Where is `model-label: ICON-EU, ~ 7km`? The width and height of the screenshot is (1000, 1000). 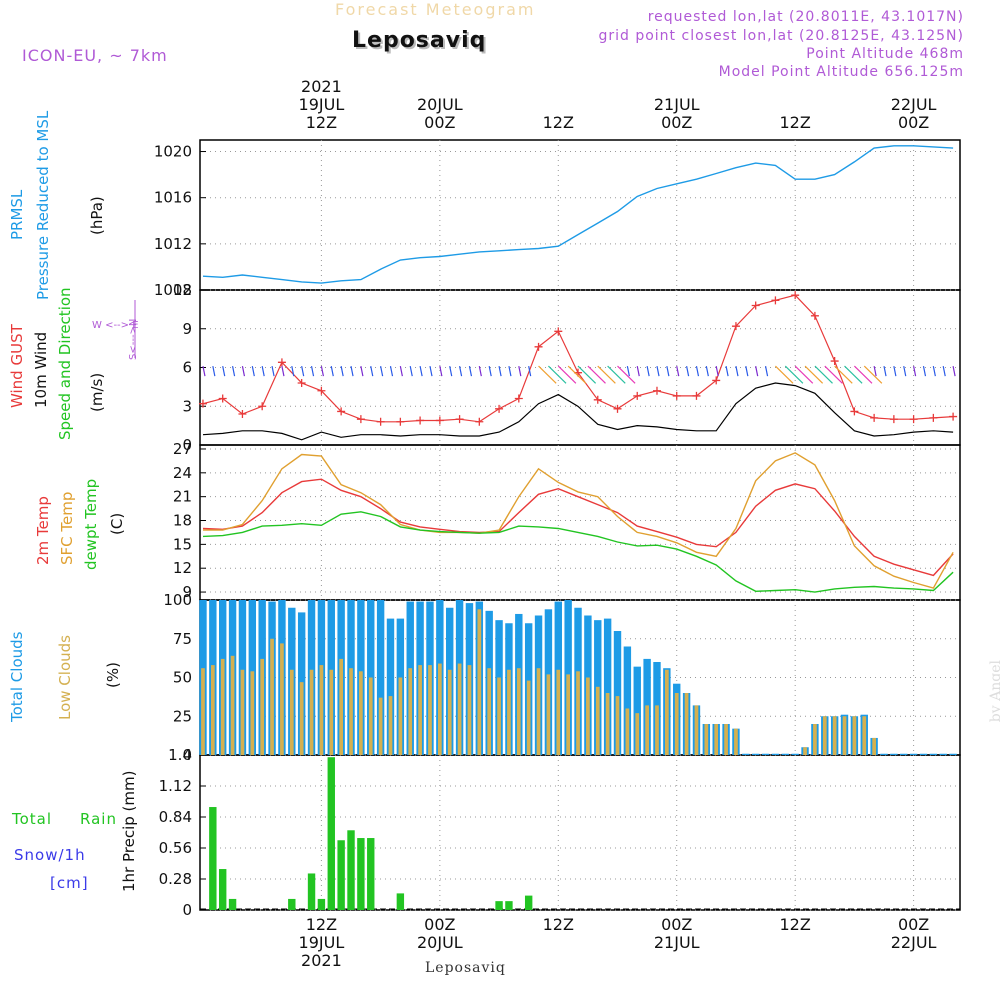 model-label: ICON-EU, ~ 7km is located at coordinates (95, 55).